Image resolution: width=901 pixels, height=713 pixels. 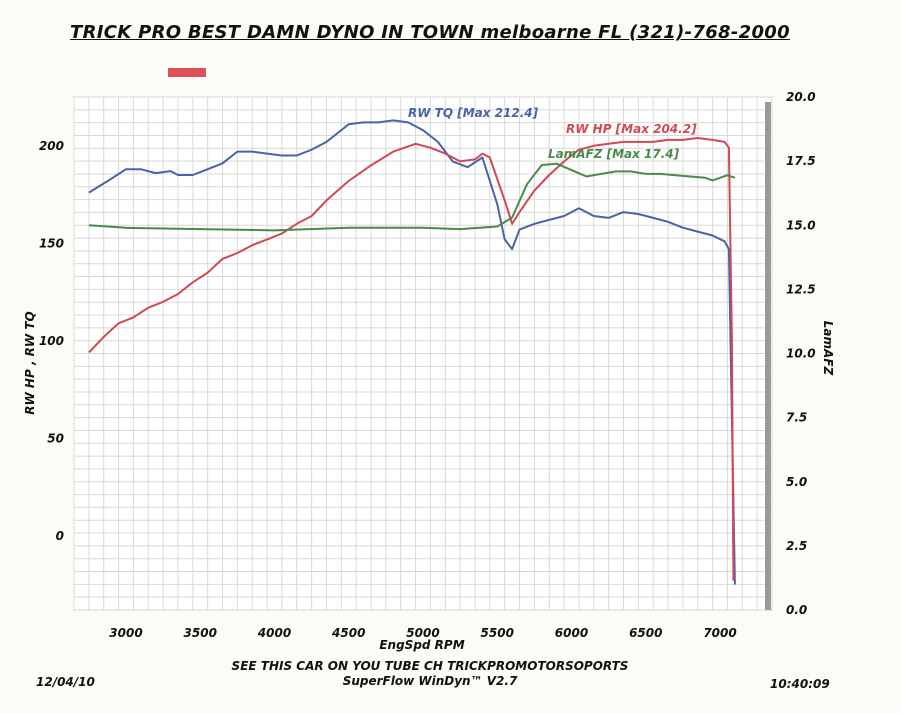 What do you see at coordinates (571, 633) in the screenshot?
I see `x-tick-label: 6000` at bounding box center [571, 633].